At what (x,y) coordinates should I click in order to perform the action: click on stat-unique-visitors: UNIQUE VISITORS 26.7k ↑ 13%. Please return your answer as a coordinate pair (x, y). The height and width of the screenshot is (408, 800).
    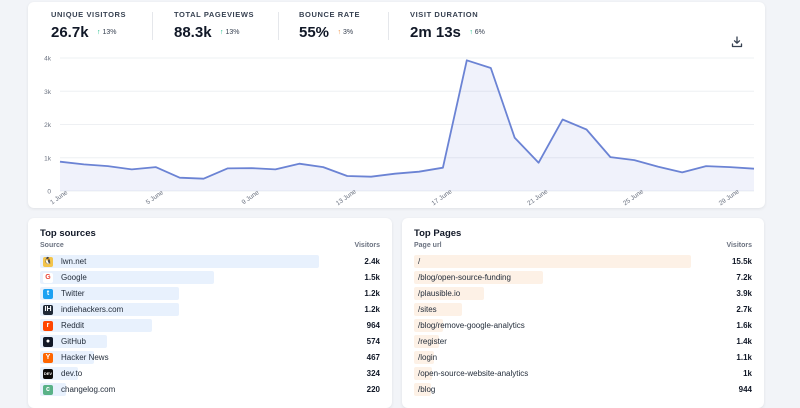
    Looking at the image, I should click on (88, 26).